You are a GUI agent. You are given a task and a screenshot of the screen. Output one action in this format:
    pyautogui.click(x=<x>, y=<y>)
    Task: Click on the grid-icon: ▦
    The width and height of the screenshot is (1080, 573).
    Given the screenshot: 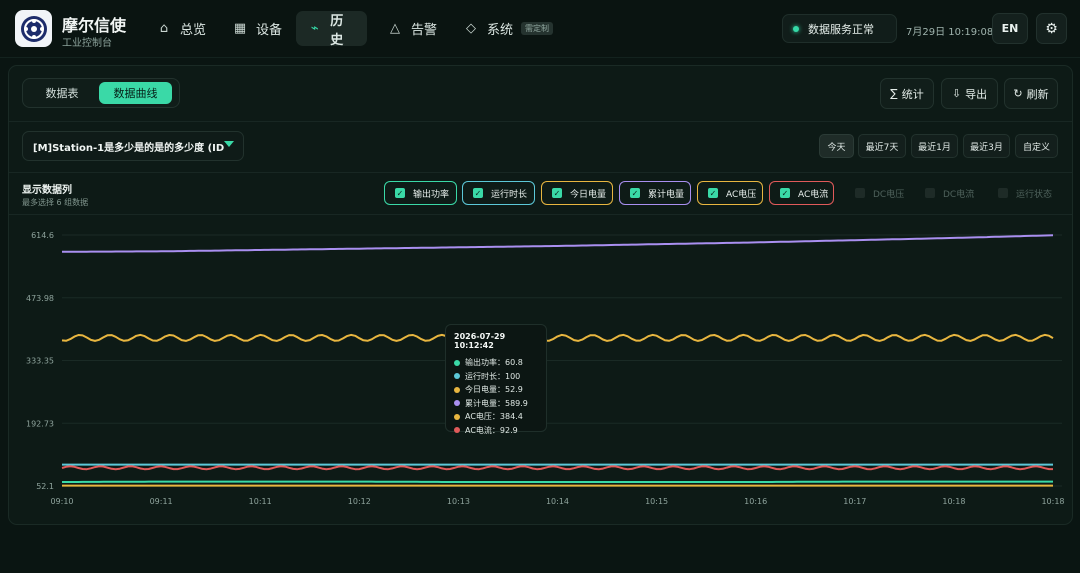 What is the action you would take?
    pyautogui.click(x=240, y=28)
    